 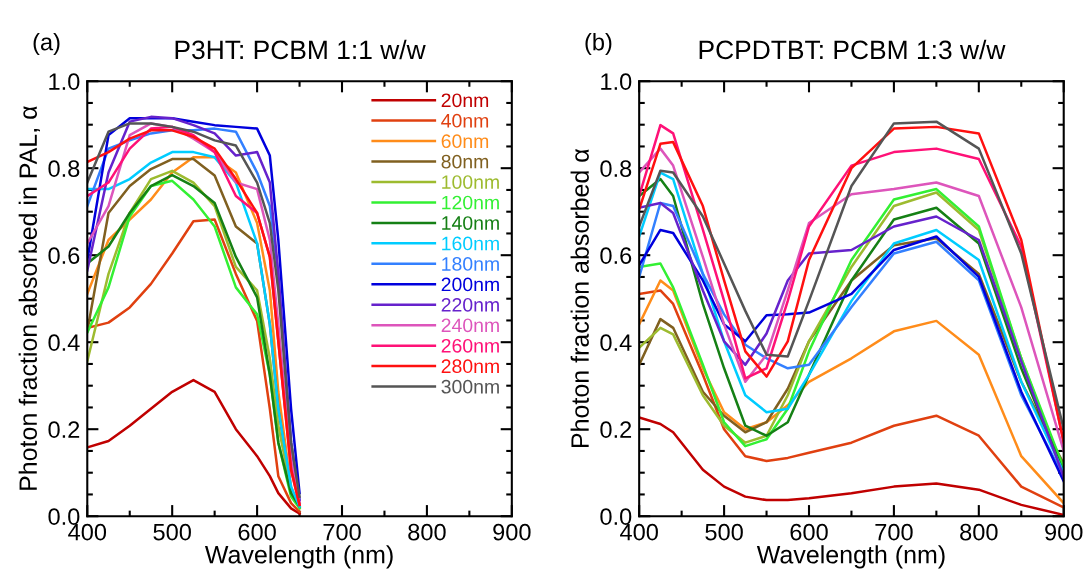 What do you see at coordinates (470, 223) in the screenshot?
I see `legend-label: 140nm` at bounding box center [470, 223].